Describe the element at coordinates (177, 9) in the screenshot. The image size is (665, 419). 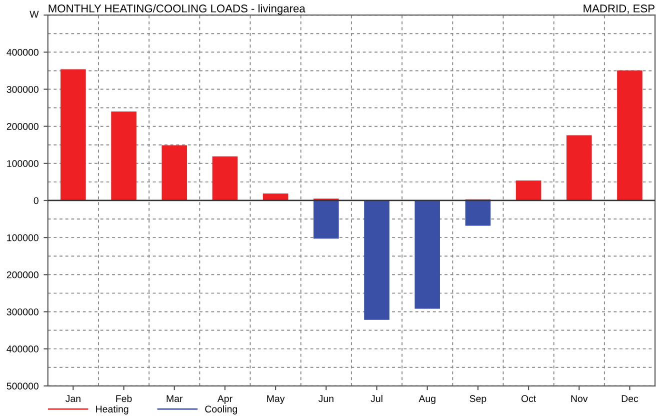
I see `chart-title: MONTHLY HEATING/COOLING LOADS - livingarea` at that location.